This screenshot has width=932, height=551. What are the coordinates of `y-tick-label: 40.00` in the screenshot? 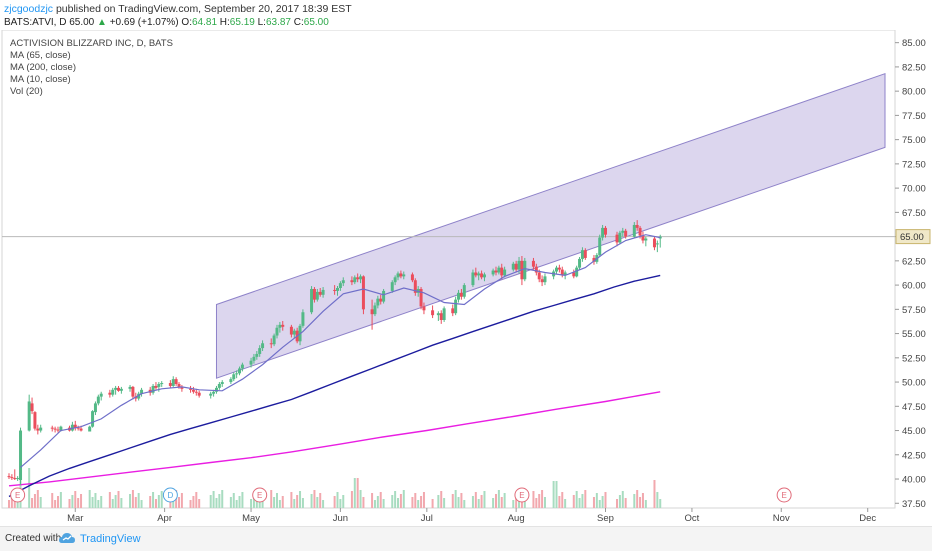 It's located at (914, 480).